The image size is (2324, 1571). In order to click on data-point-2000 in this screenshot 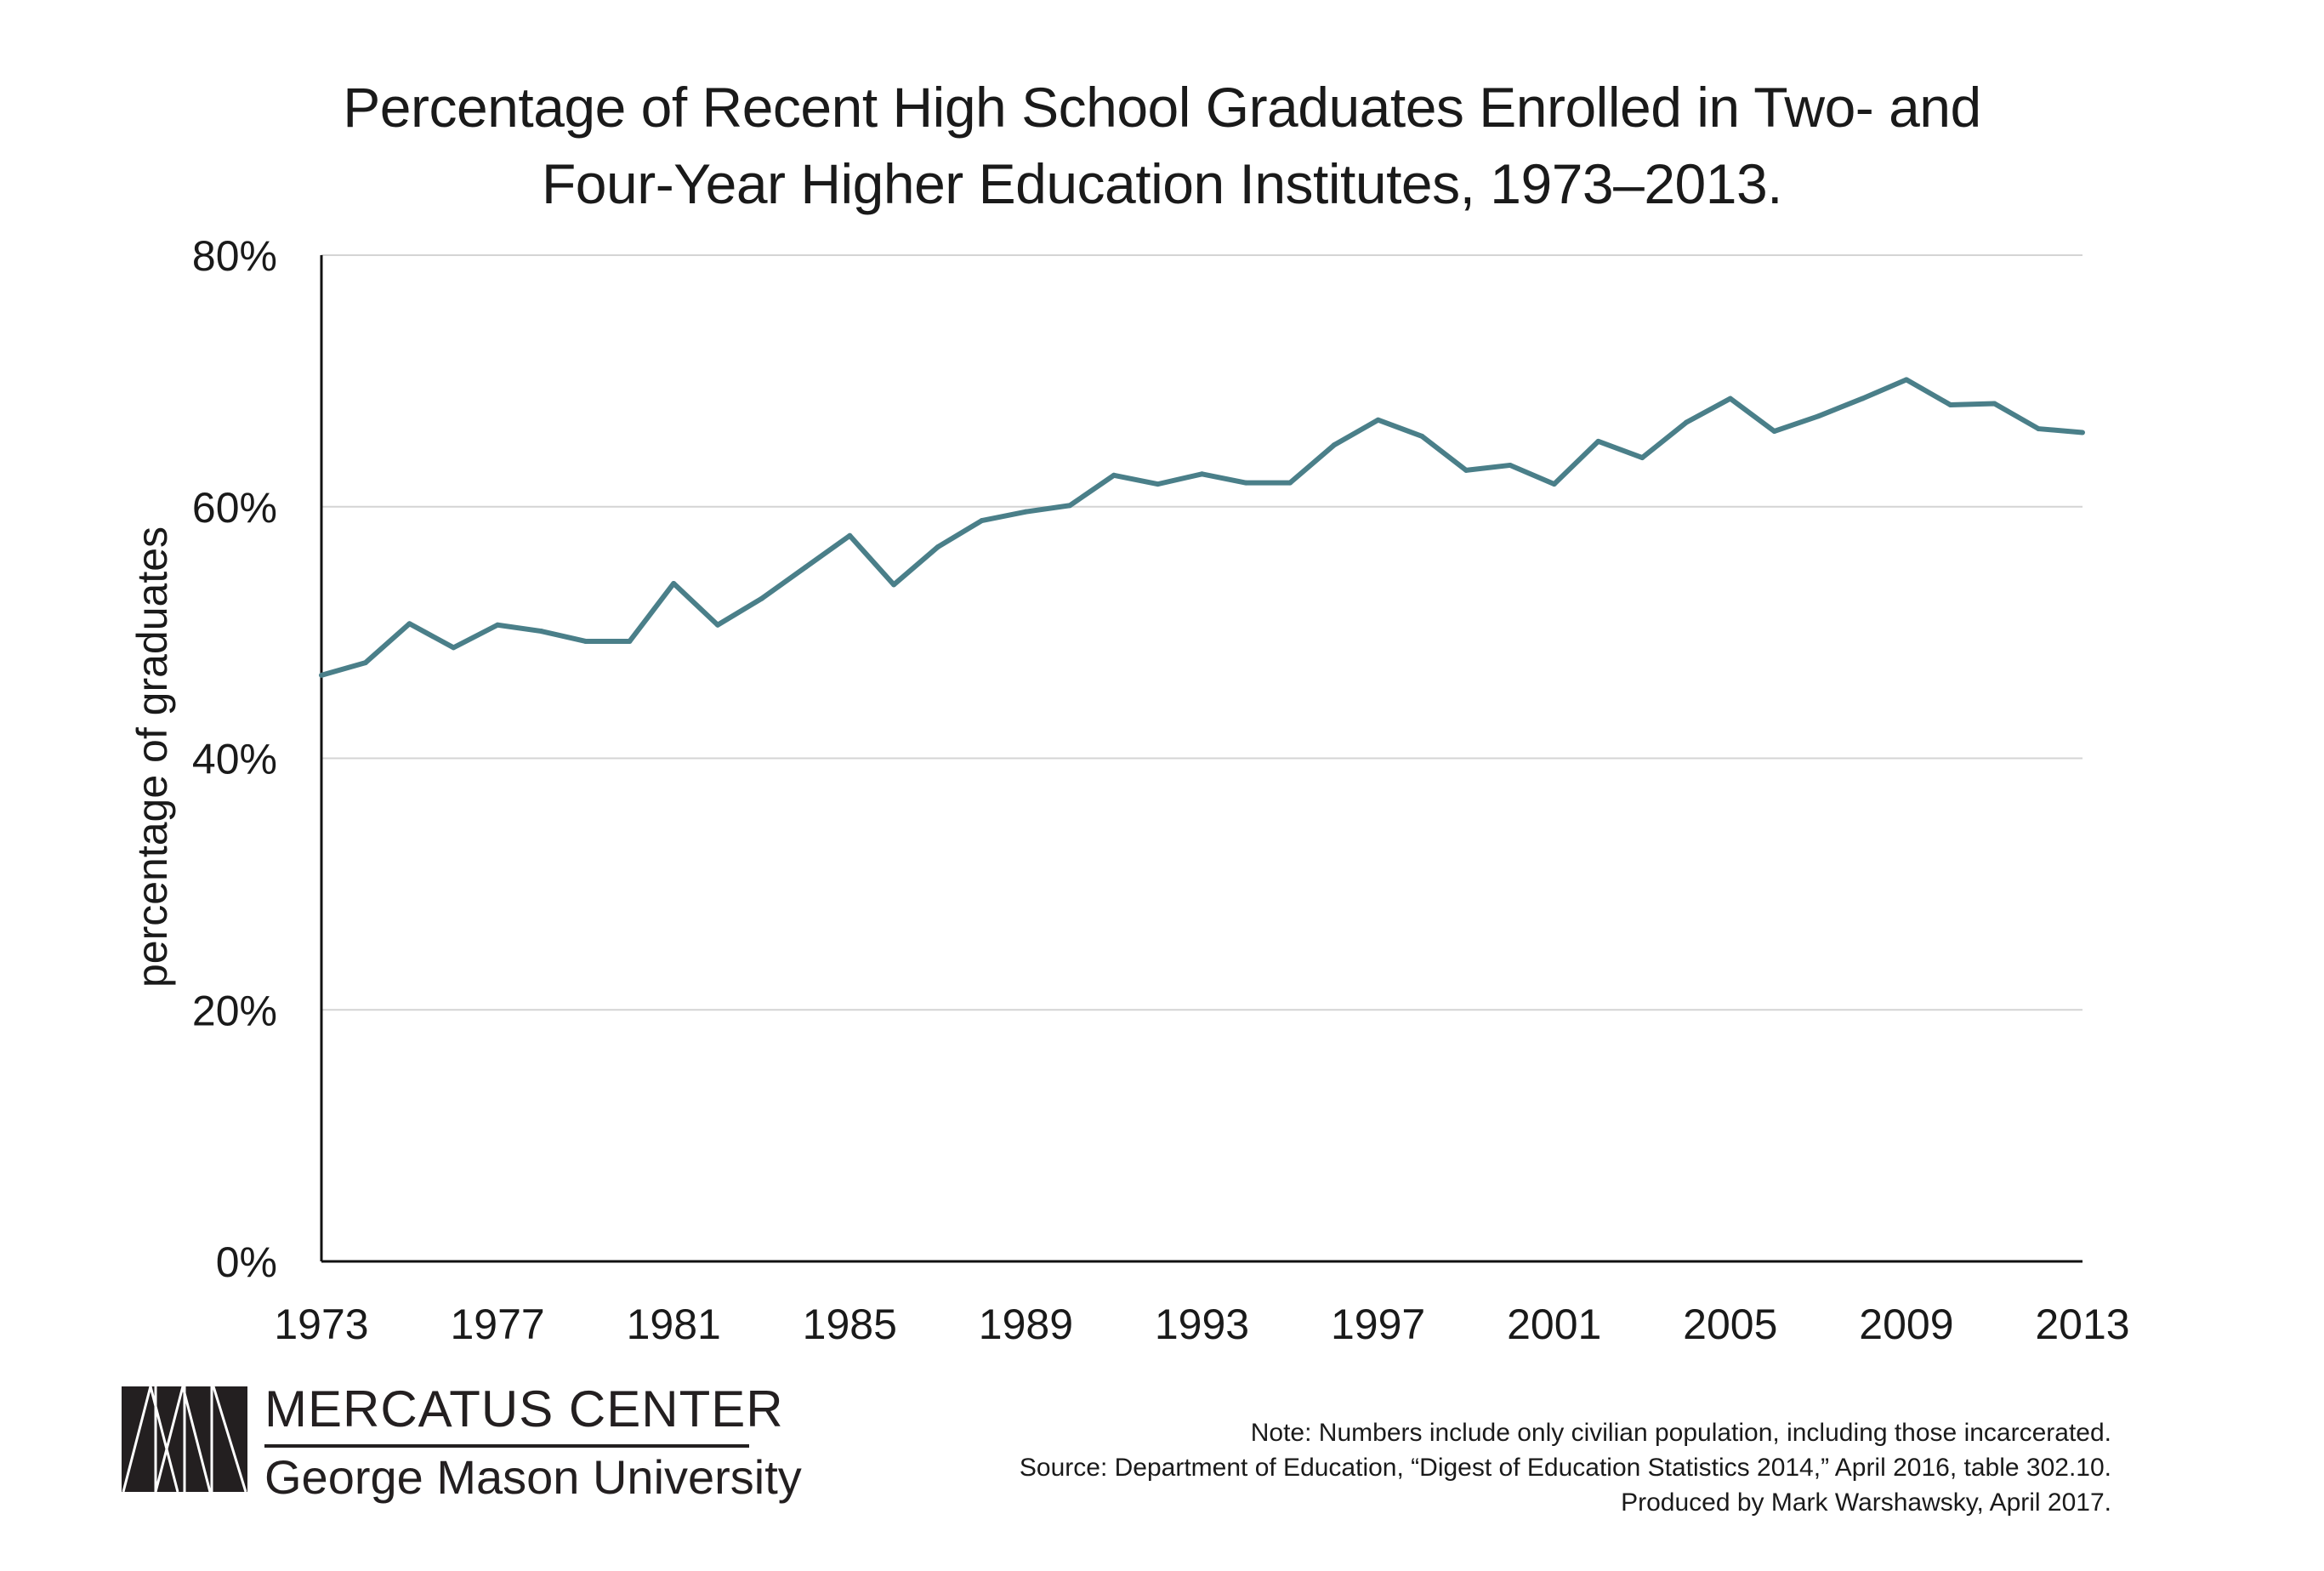, I will do `click(1510, 465)`.